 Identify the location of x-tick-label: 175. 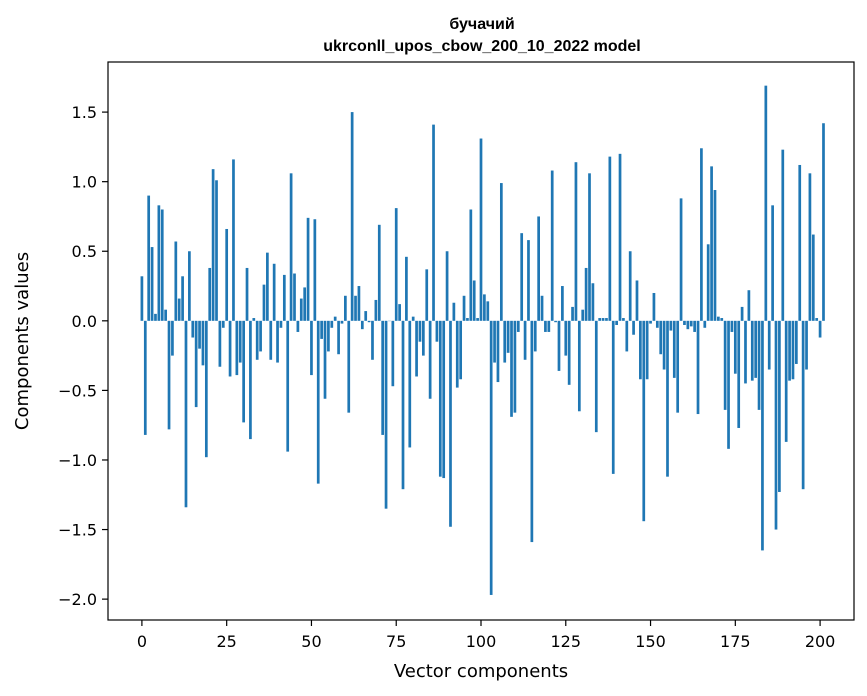
(735, 641).